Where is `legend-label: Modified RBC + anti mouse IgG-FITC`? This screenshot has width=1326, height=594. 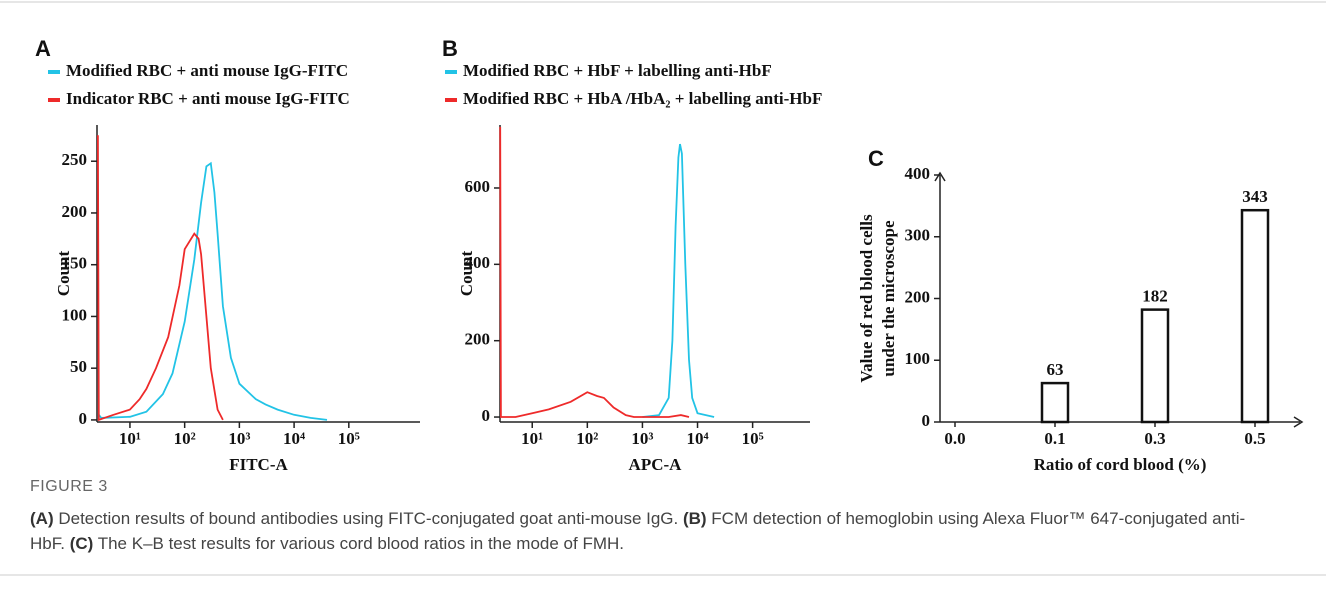 legend-label: Modified RBC + anti mouse IgG-FITC is located at coordinates (207, 70).